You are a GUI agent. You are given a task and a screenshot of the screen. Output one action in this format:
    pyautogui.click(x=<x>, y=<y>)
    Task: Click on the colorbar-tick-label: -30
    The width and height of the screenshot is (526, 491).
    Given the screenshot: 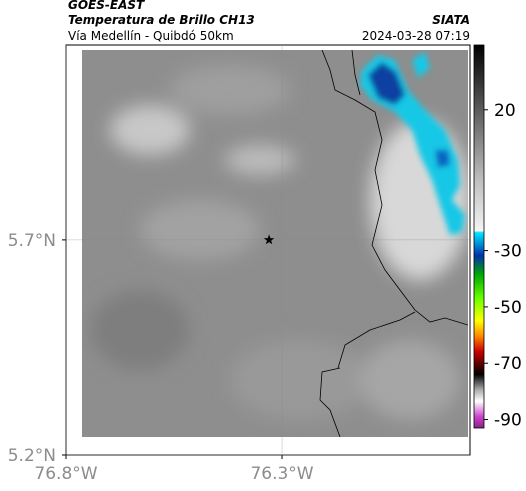 What is the action you would take?
    pyautogui.click(x=508, y=252)
    